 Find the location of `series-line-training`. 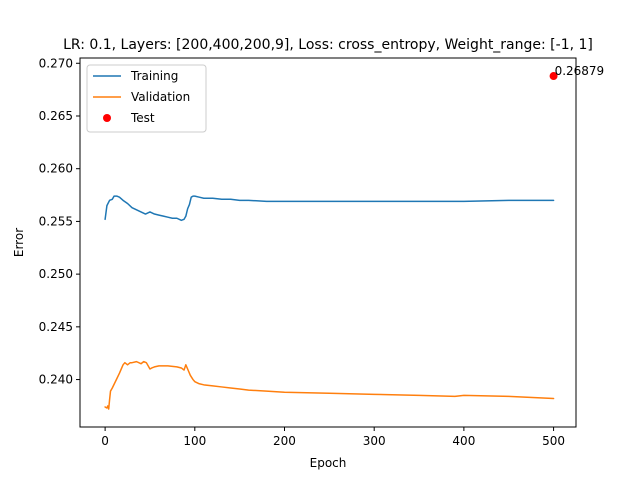

series-line-training is located at coordinates (329, 208).